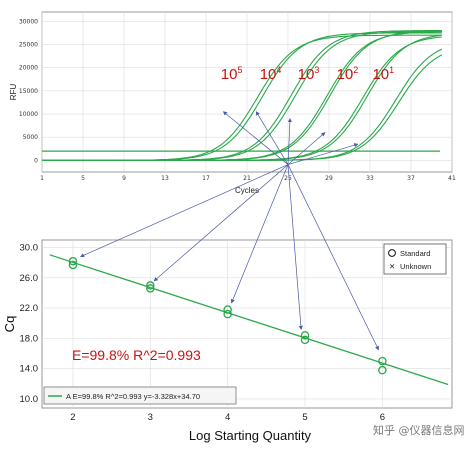  I want to click on point-legend: Standard ✕ Unknown, so click(415, 259).